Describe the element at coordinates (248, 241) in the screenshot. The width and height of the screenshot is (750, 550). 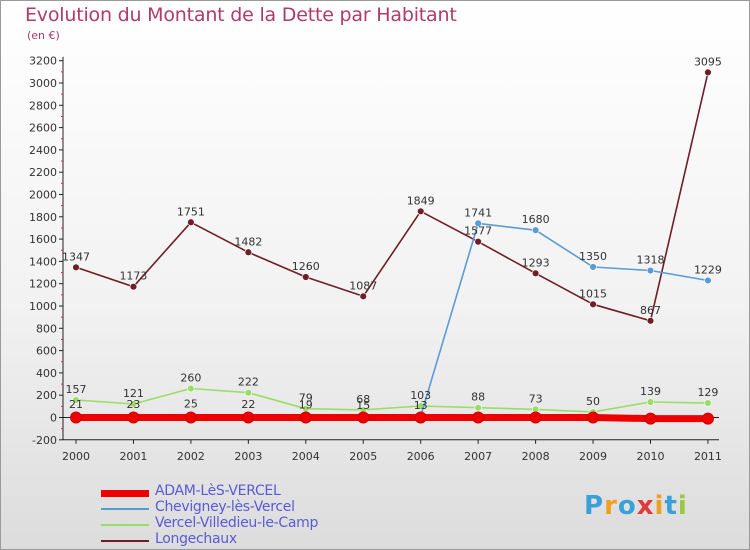
I see `data-label: 1482` at that location.